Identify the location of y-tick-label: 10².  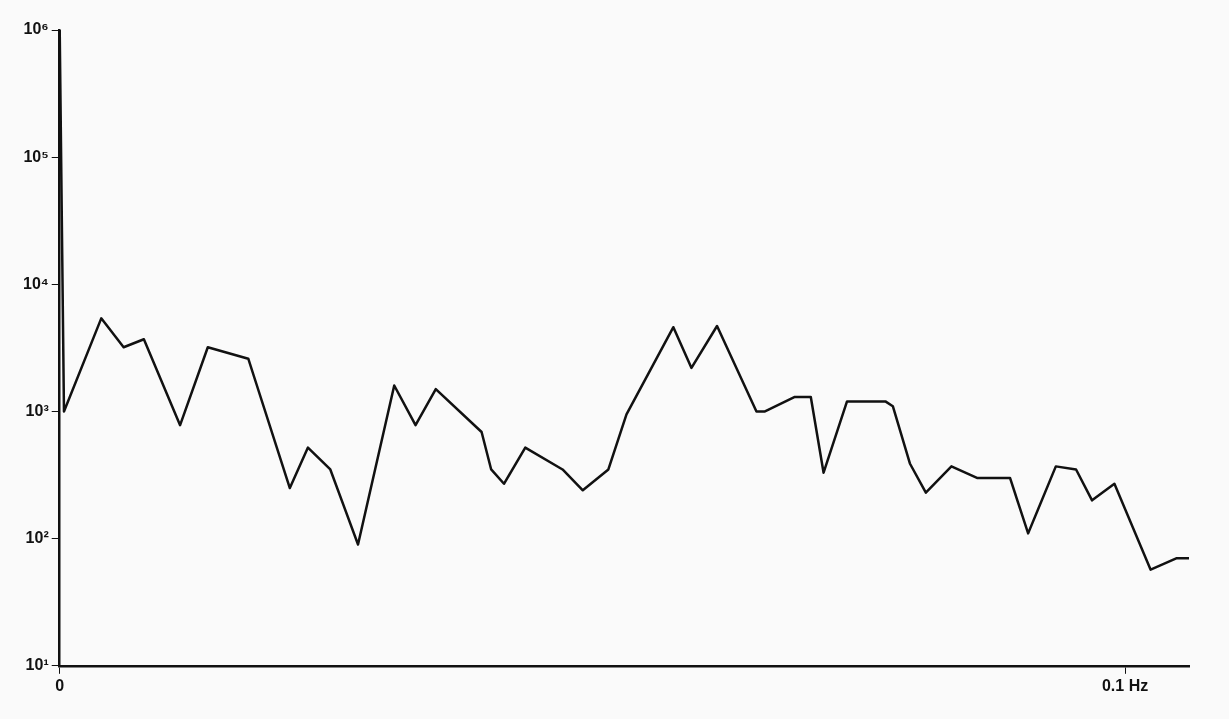
(37, 538).